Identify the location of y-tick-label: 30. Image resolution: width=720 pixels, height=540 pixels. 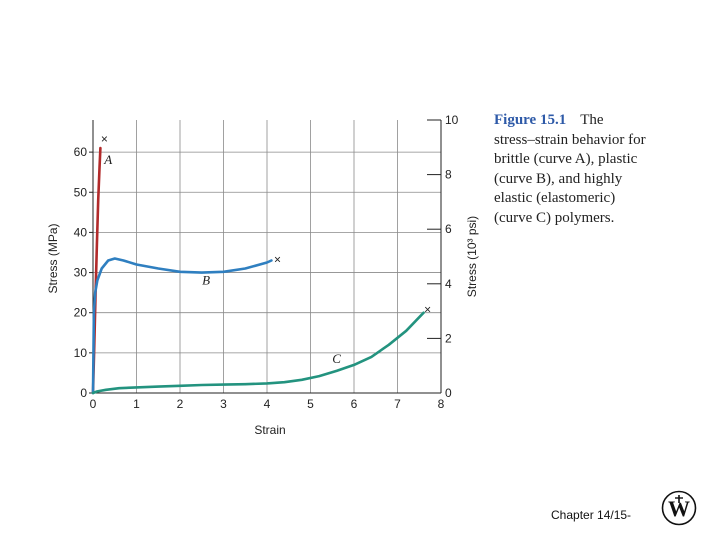
(81, 273).